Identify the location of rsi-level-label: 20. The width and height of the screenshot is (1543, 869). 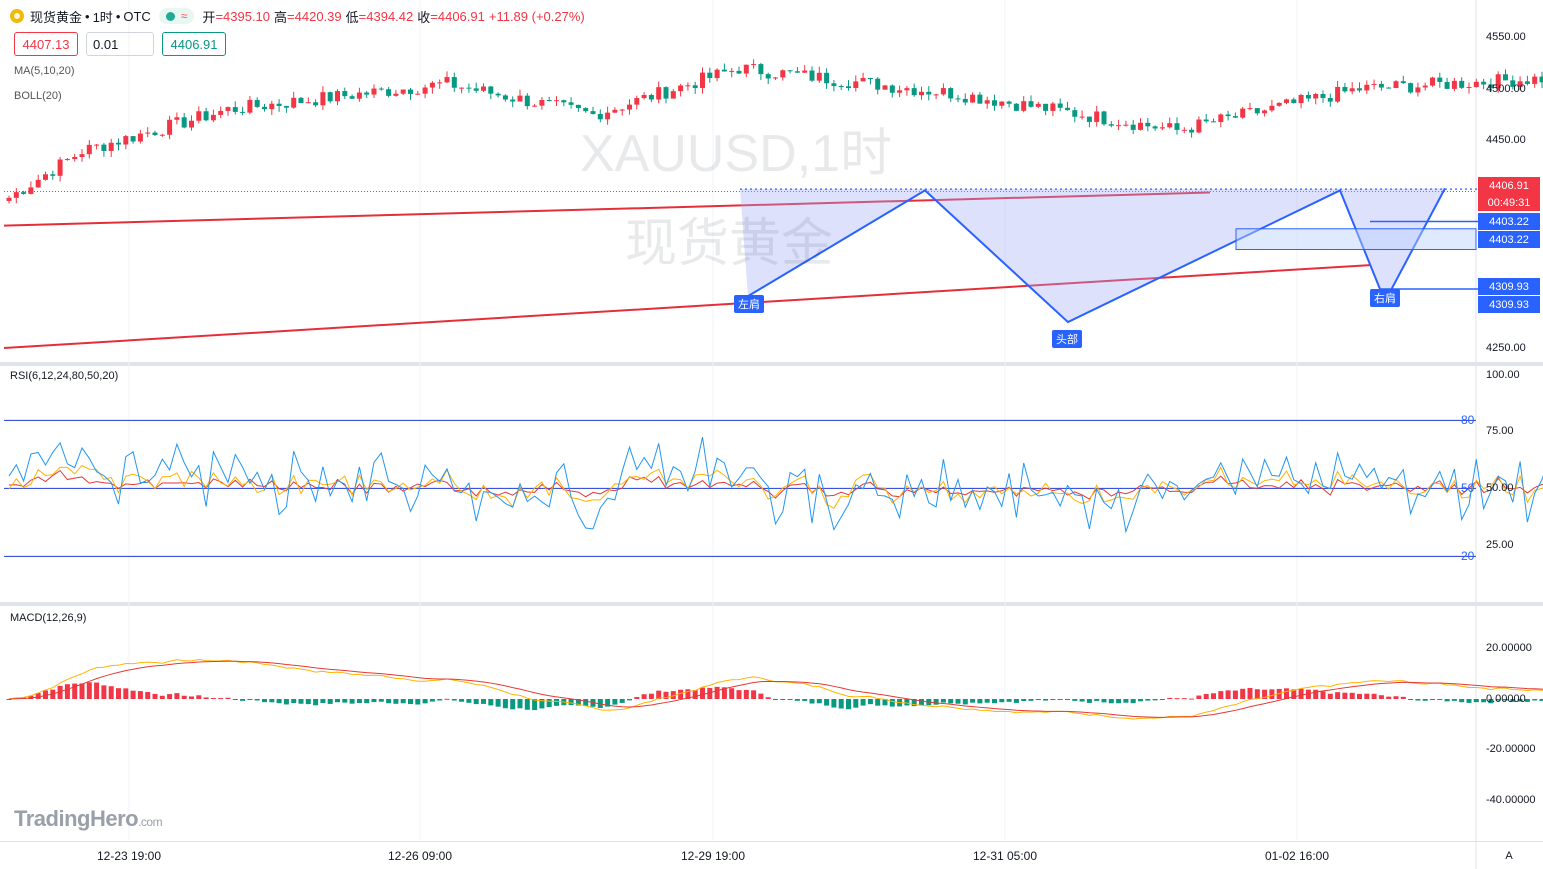
(1468, 556).